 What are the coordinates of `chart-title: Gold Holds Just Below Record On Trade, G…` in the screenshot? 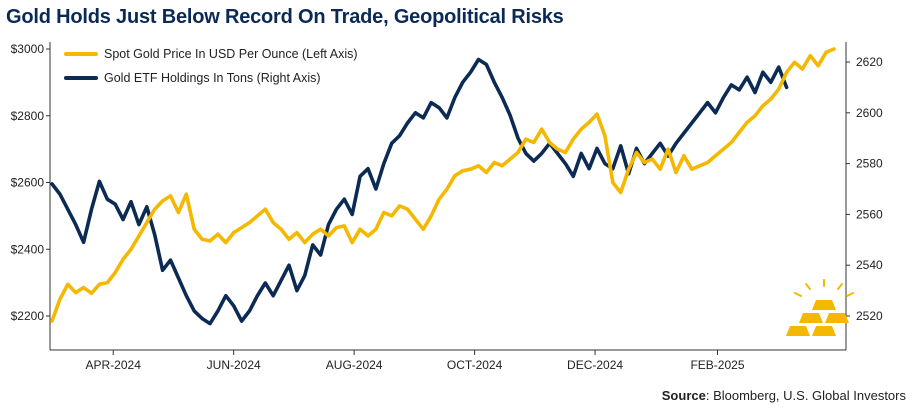 It's located at (285, 17).